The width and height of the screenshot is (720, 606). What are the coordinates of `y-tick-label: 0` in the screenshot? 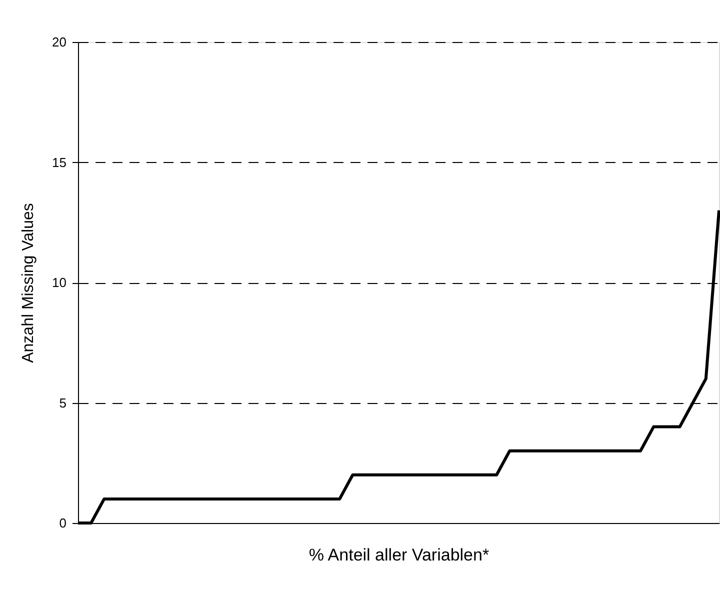 It's located at (62, 523).